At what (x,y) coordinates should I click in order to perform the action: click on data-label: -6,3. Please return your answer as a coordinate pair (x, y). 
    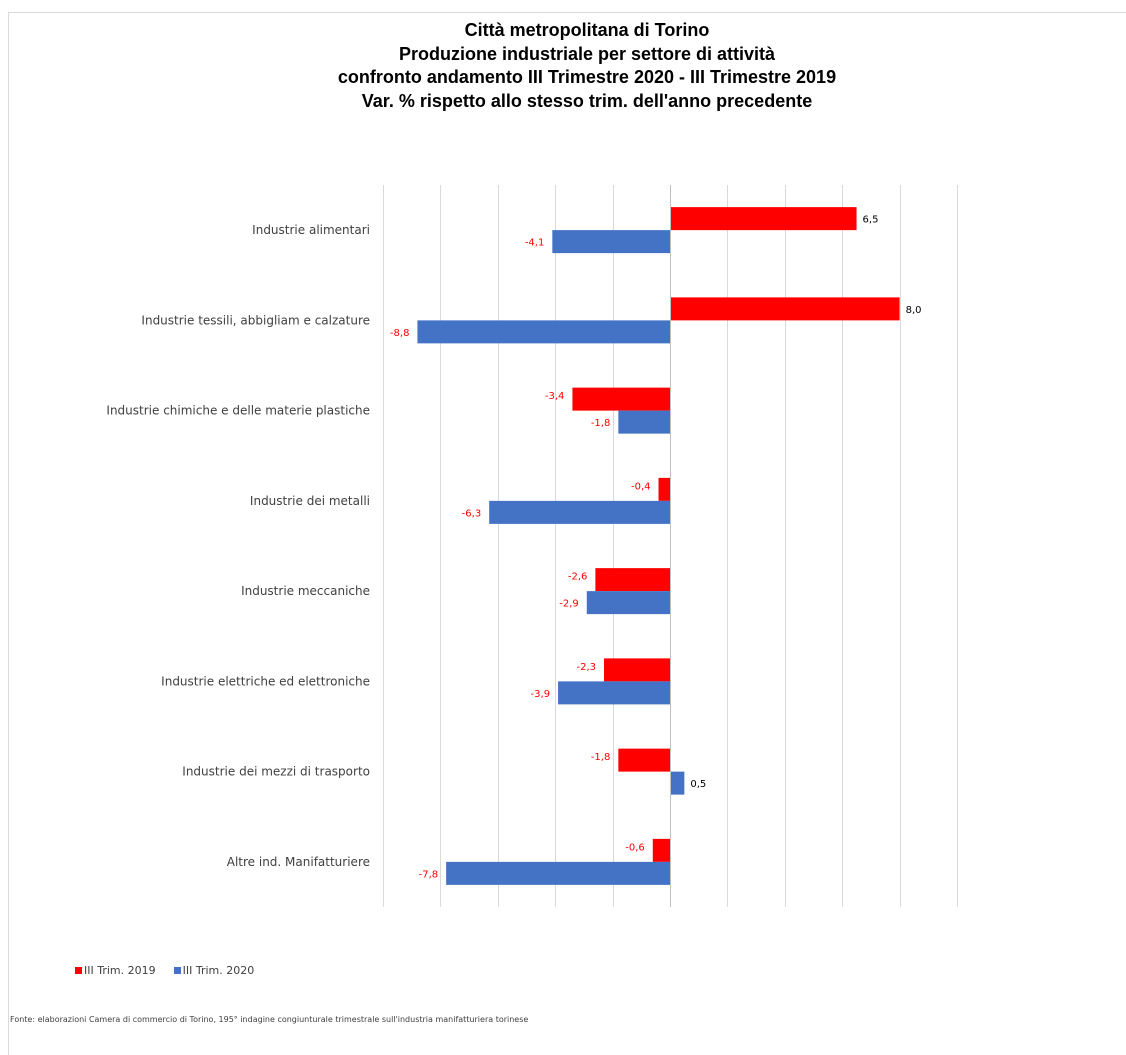
    Looking at the image, I should click on (472, 513).